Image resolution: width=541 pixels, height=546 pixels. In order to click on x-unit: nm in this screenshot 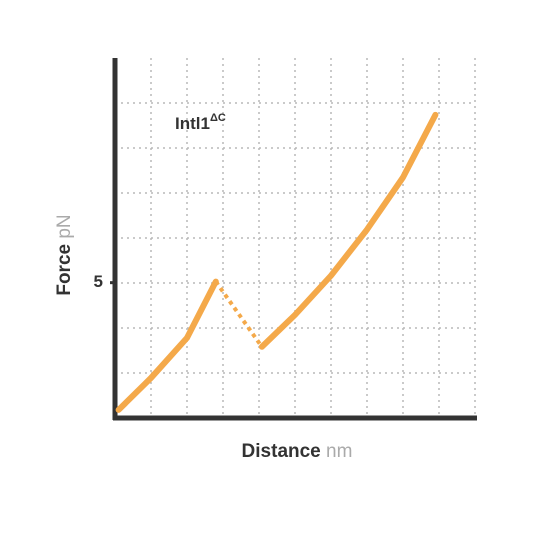, I will do `click(339, 451)`.